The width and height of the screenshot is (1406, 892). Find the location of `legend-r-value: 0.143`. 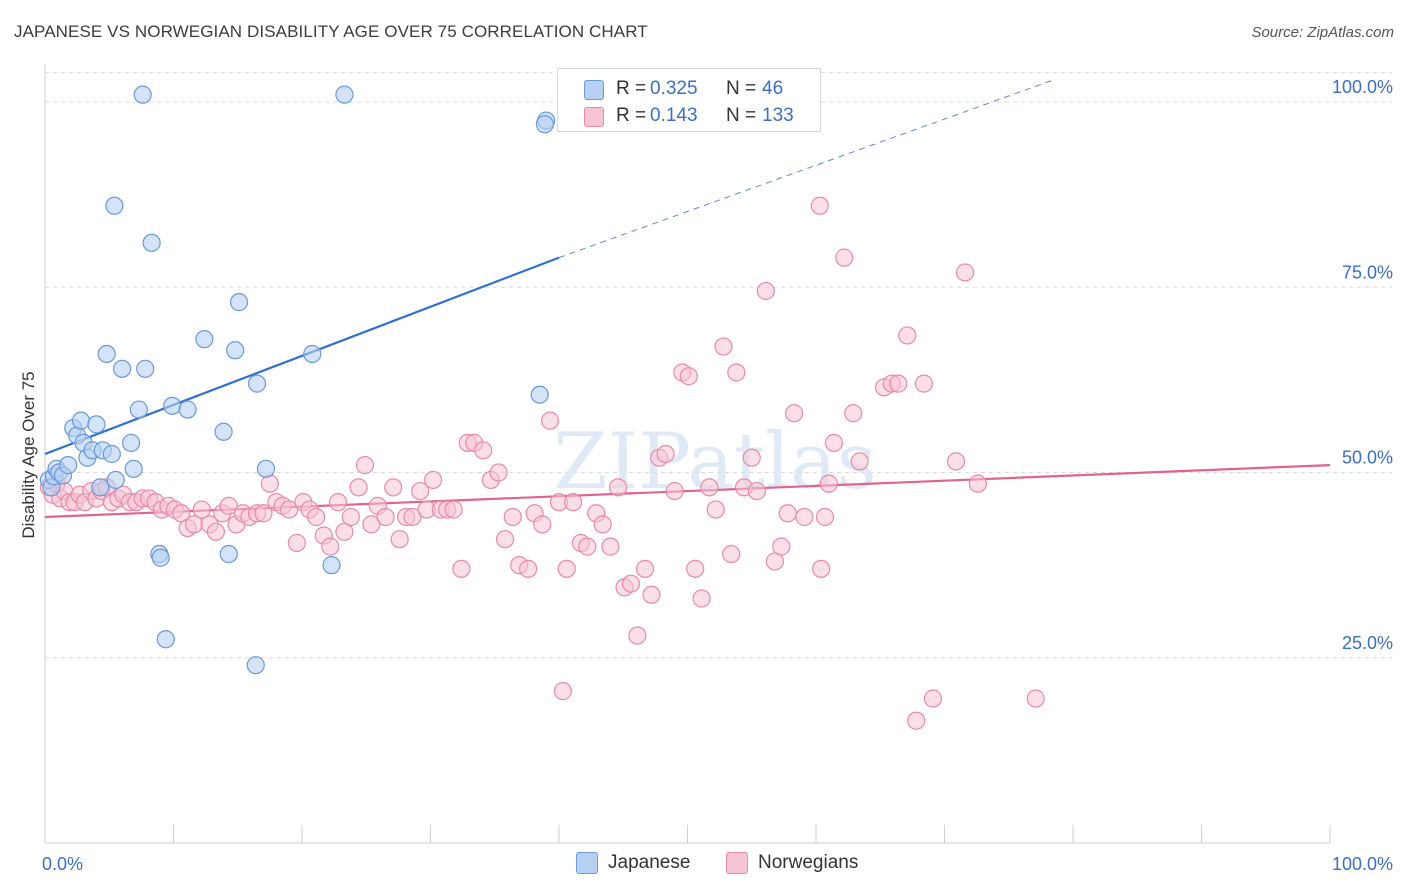

legend-r-value: 0.143 is located at coordinates (674, 115).